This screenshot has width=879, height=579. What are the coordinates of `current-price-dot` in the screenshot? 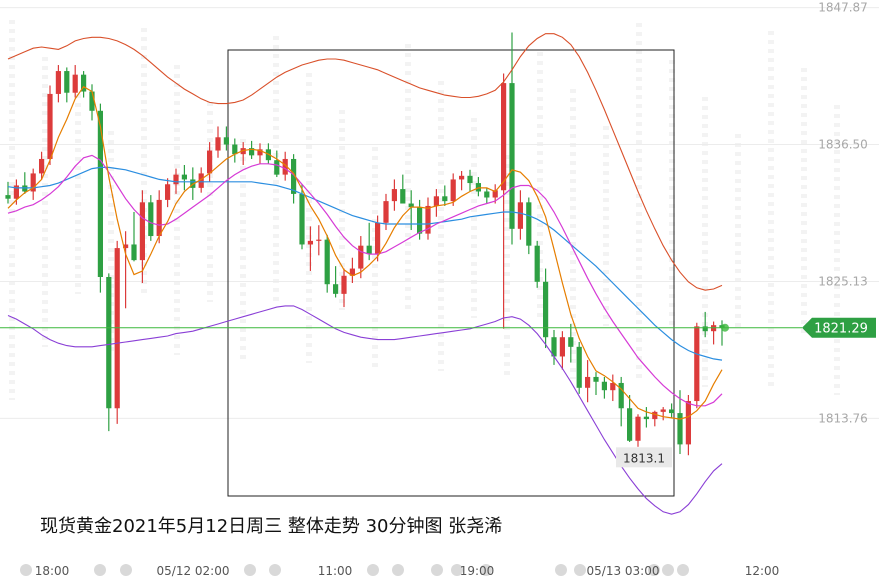 It's located at (725, 327).